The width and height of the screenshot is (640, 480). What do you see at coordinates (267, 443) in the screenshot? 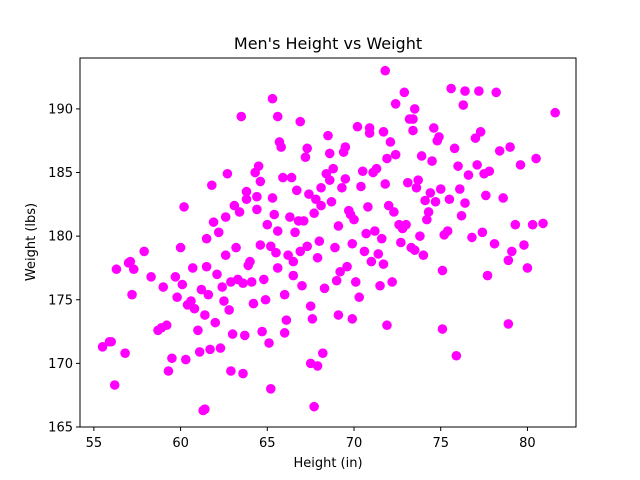
I see `x-tick-label: 65` at bounding box center [267, 443].